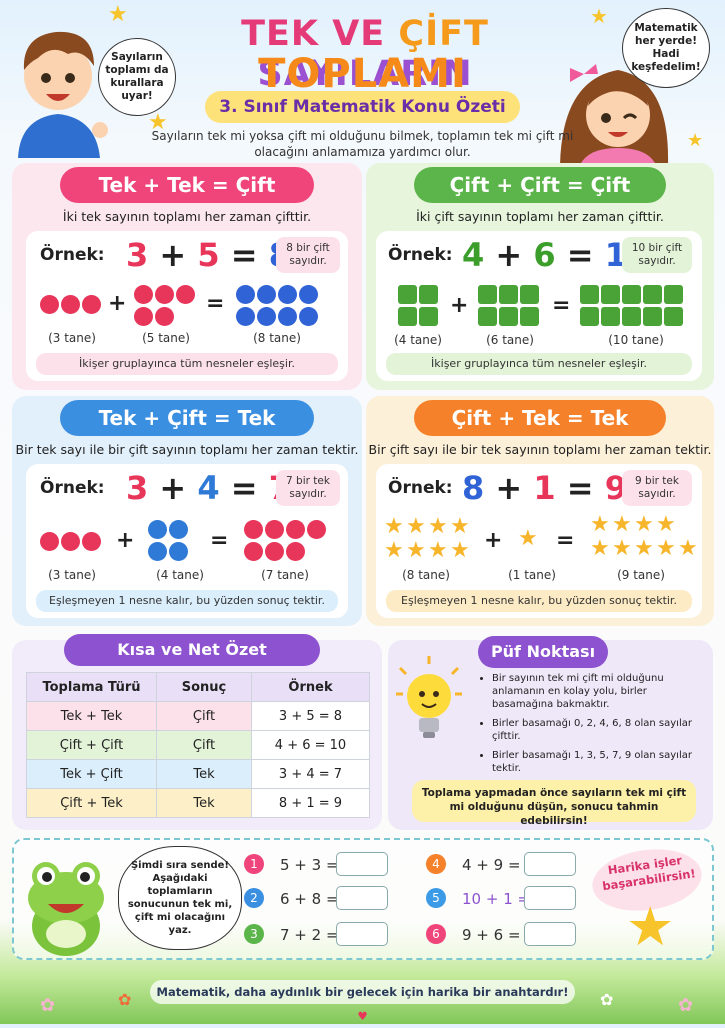  What do you see at coordinates (91, 803) in the screenshot?
I see `table-cell: Çift + Tek` at bounding box center [91, 803].